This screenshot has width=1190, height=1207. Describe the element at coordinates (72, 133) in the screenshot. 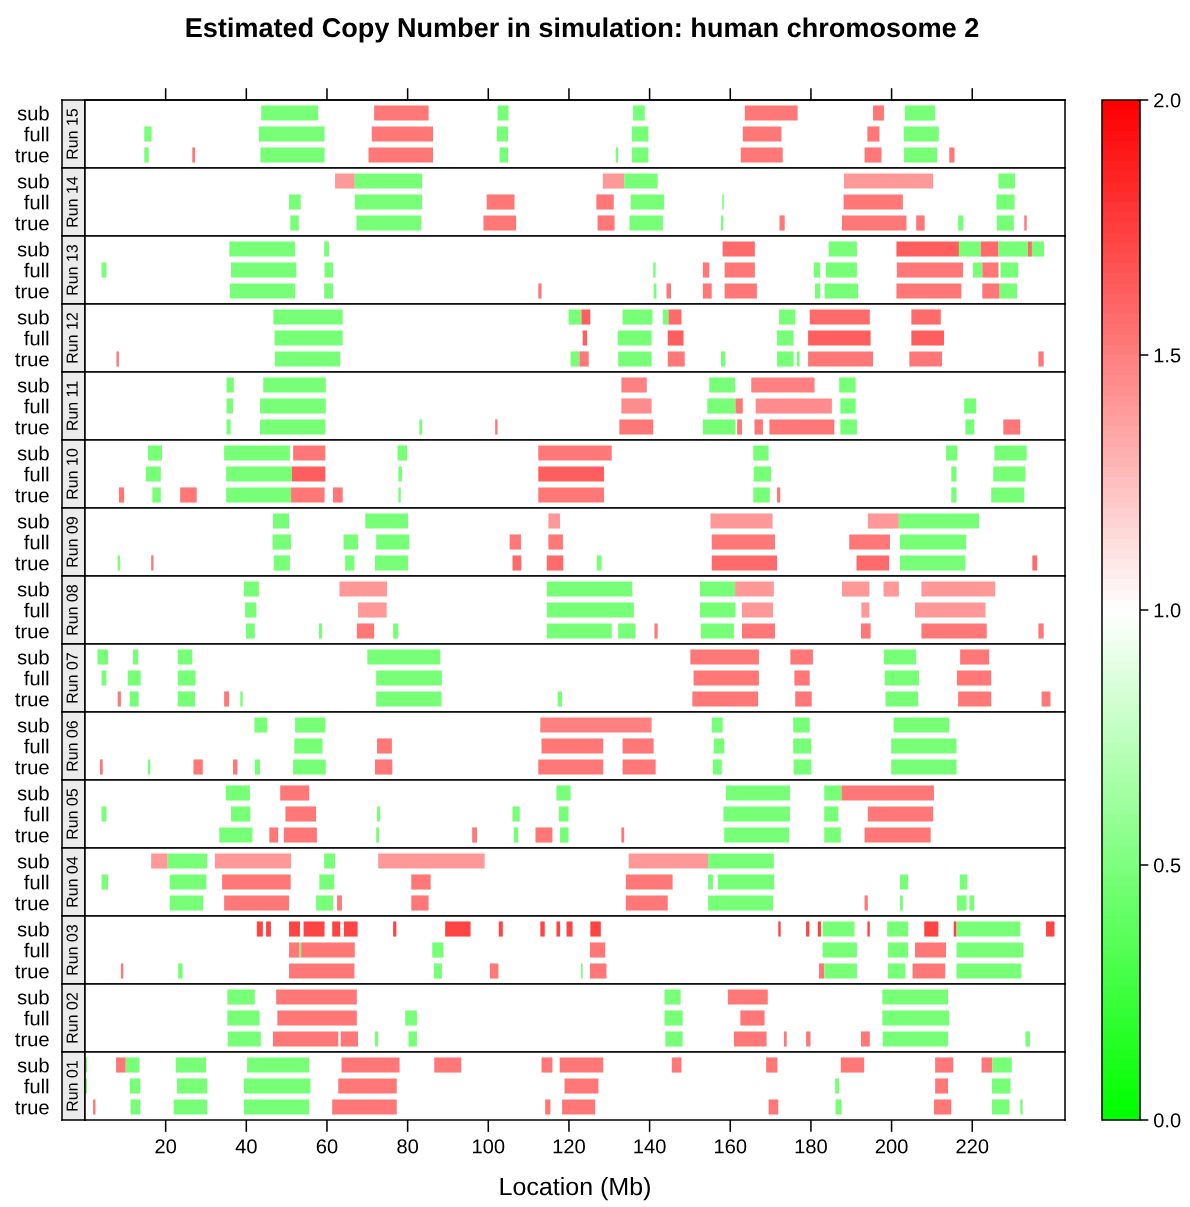

I see `y-axis-title: Run 15` at that location.